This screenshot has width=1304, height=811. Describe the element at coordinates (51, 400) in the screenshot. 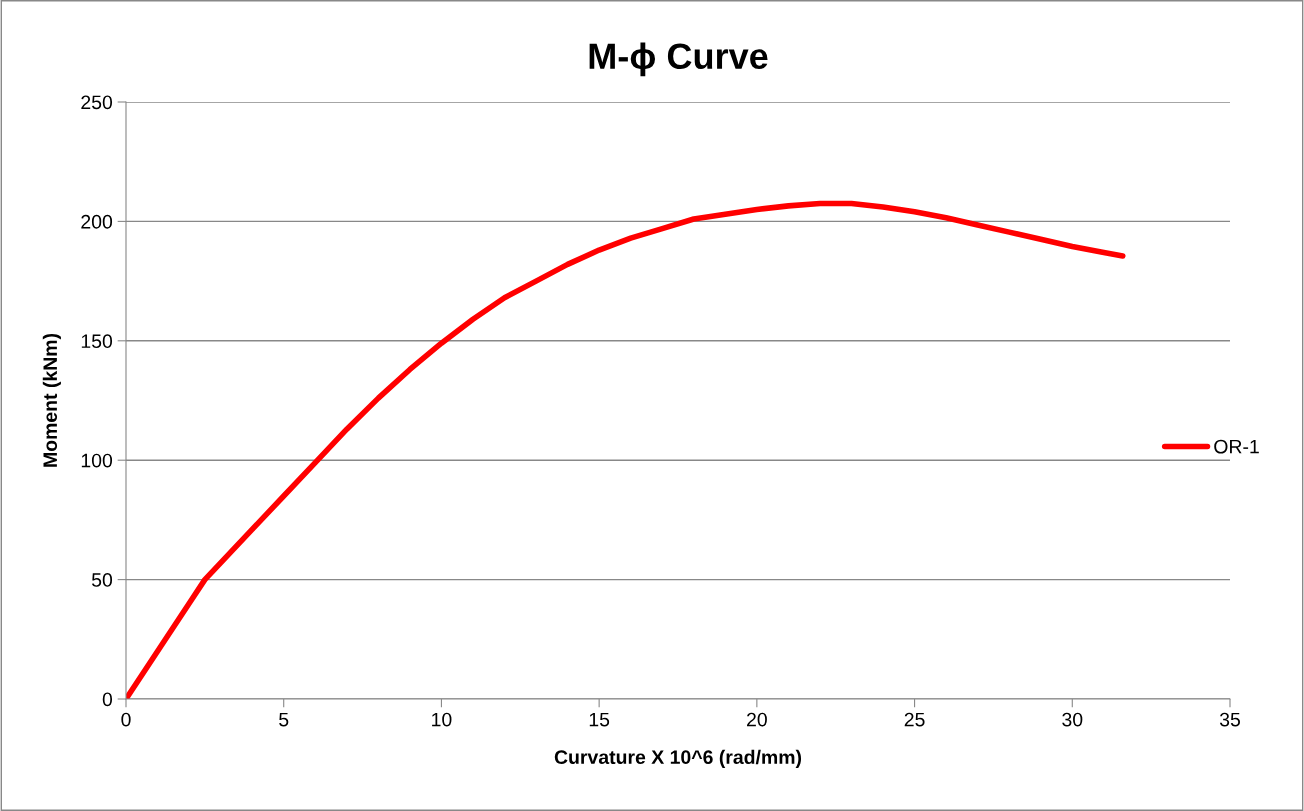

I see `y-axis-title: Moment (kNm)` at that location.